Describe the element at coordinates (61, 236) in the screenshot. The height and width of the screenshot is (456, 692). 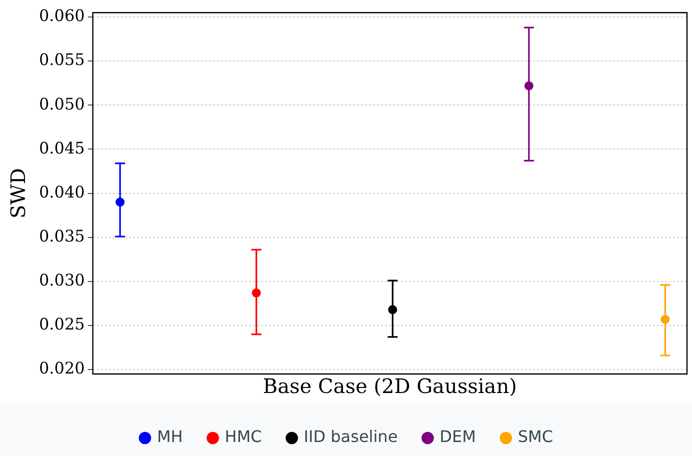
I see `y-tick-label: 0.035` at that location.